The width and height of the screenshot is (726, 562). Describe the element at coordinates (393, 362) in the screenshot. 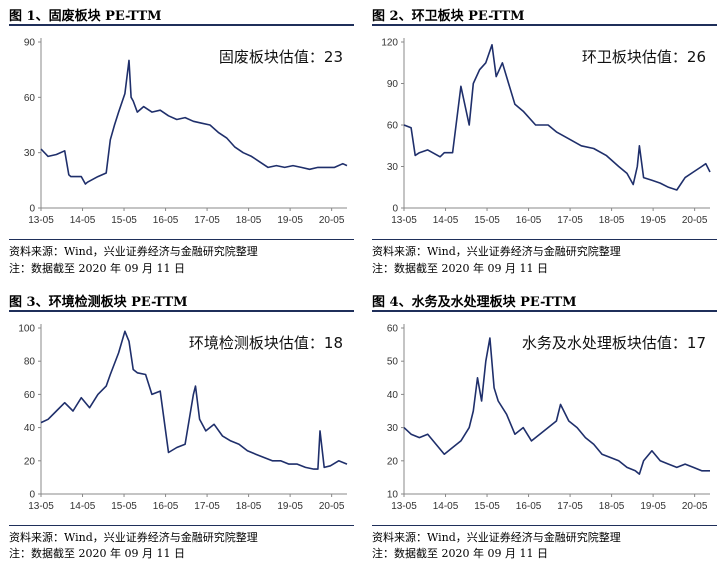

I see `y-tick-label: 50` at that location.